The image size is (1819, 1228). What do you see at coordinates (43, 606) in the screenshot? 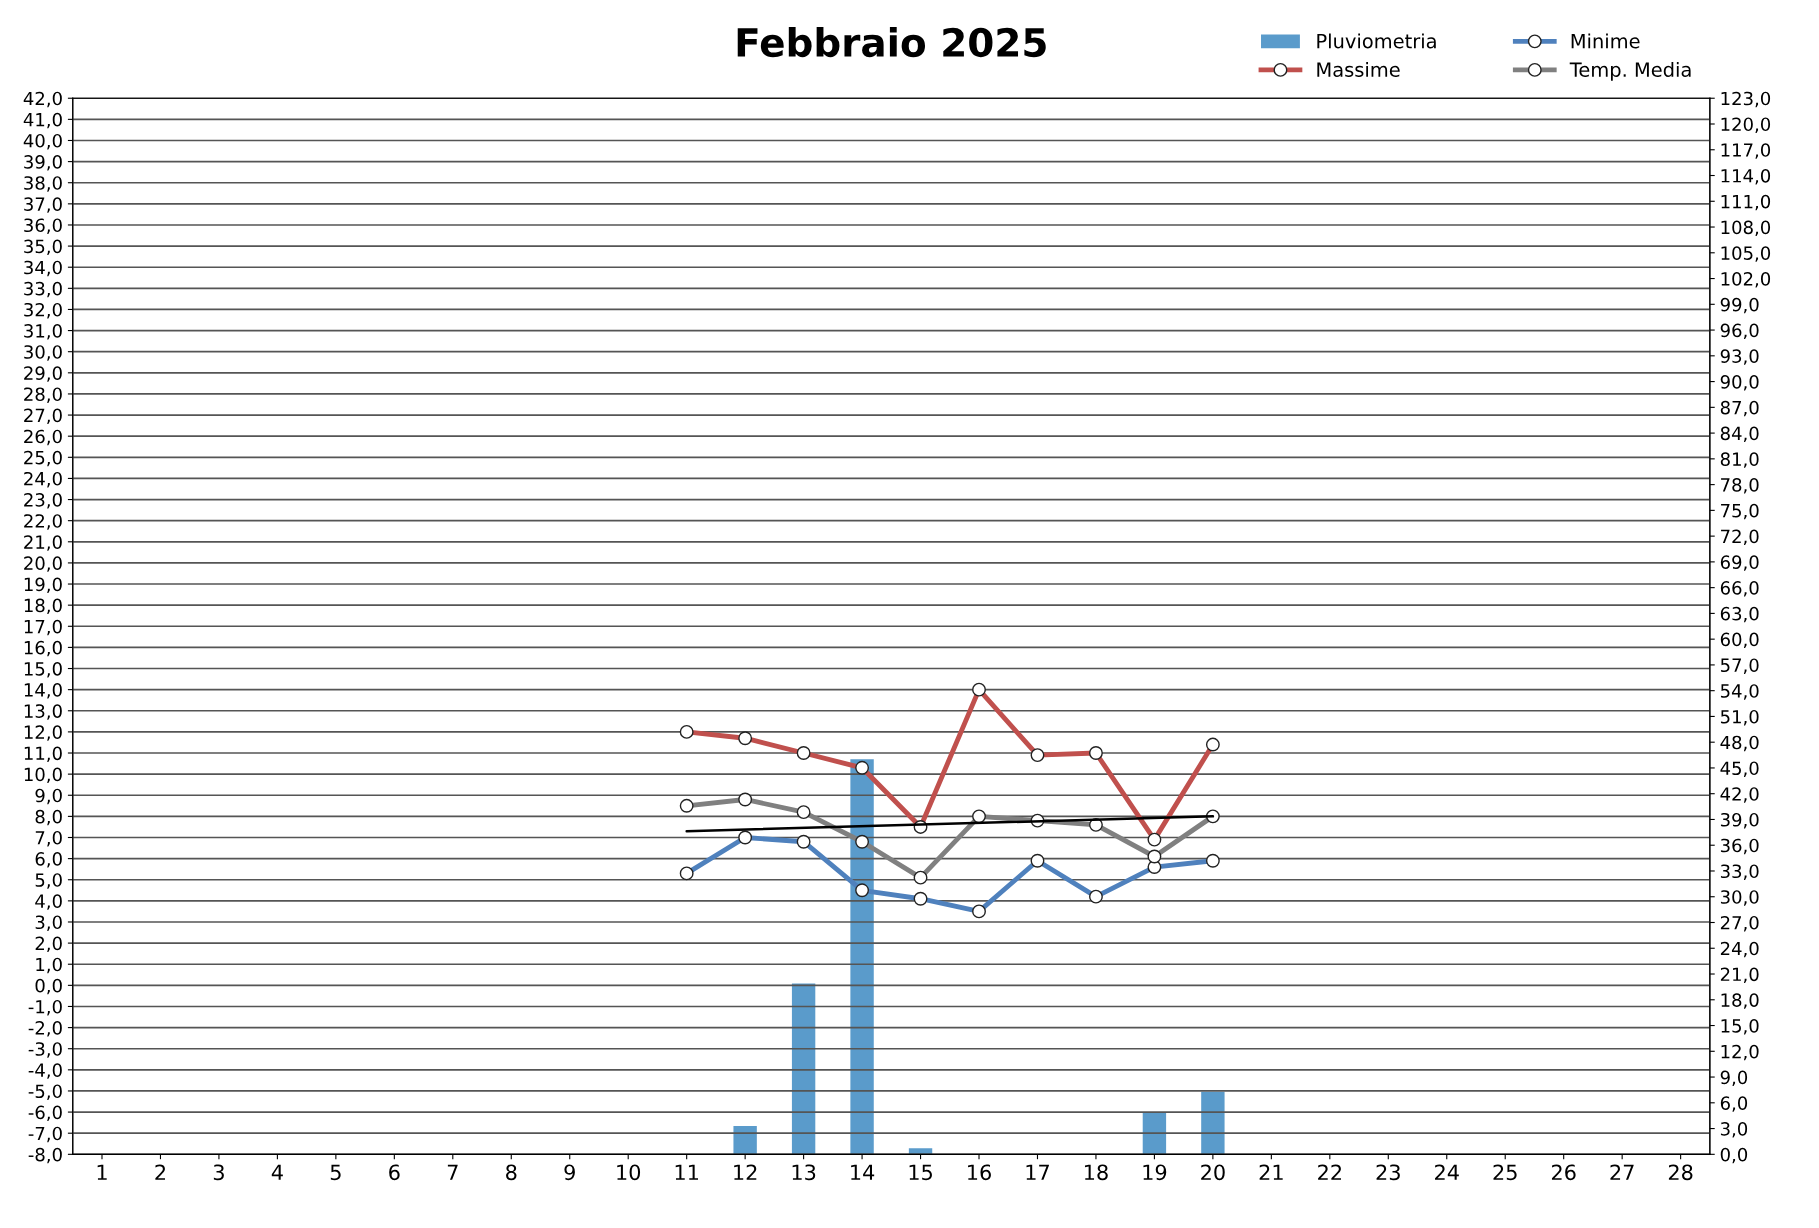
I see `y-tick-label: 18,0` at bounding box center [43, 606].